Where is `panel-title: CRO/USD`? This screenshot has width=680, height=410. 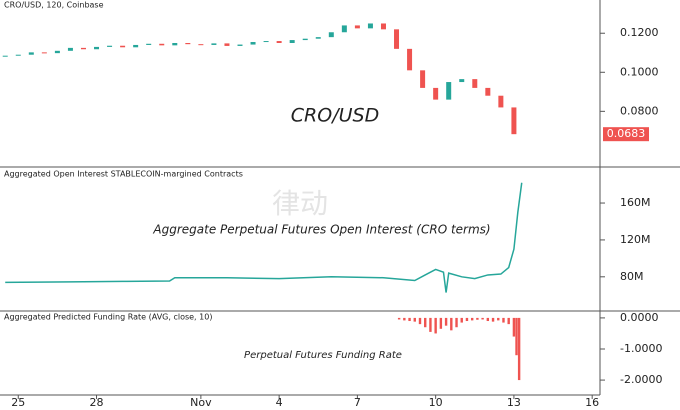
panel-title: CRO/USD is located at coordinates (335, 116).